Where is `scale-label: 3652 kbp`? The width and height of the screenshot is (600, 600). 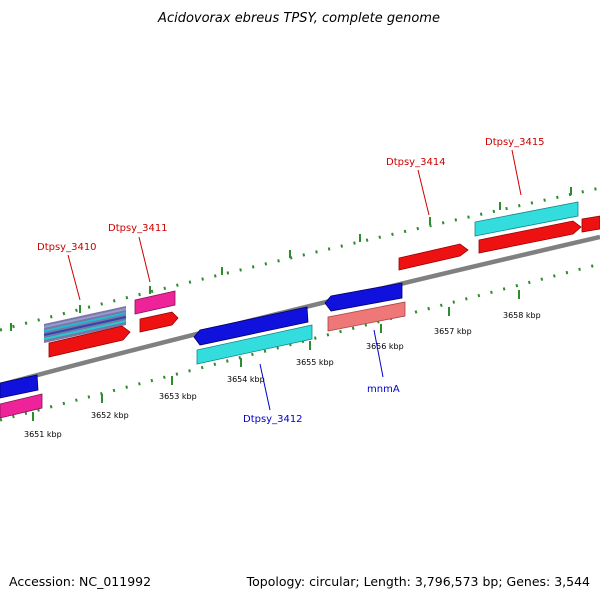 scale-label: 3652 kbp is located at coordinates (110, 415).